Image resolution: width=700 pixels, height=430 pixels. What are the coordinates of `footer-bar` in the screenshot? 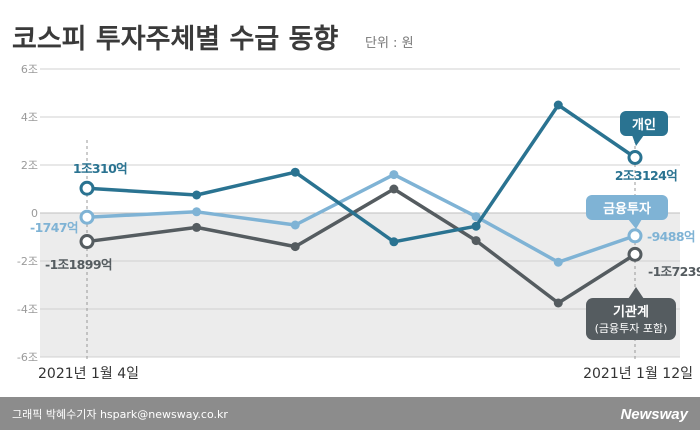 It's located at (350, 413).